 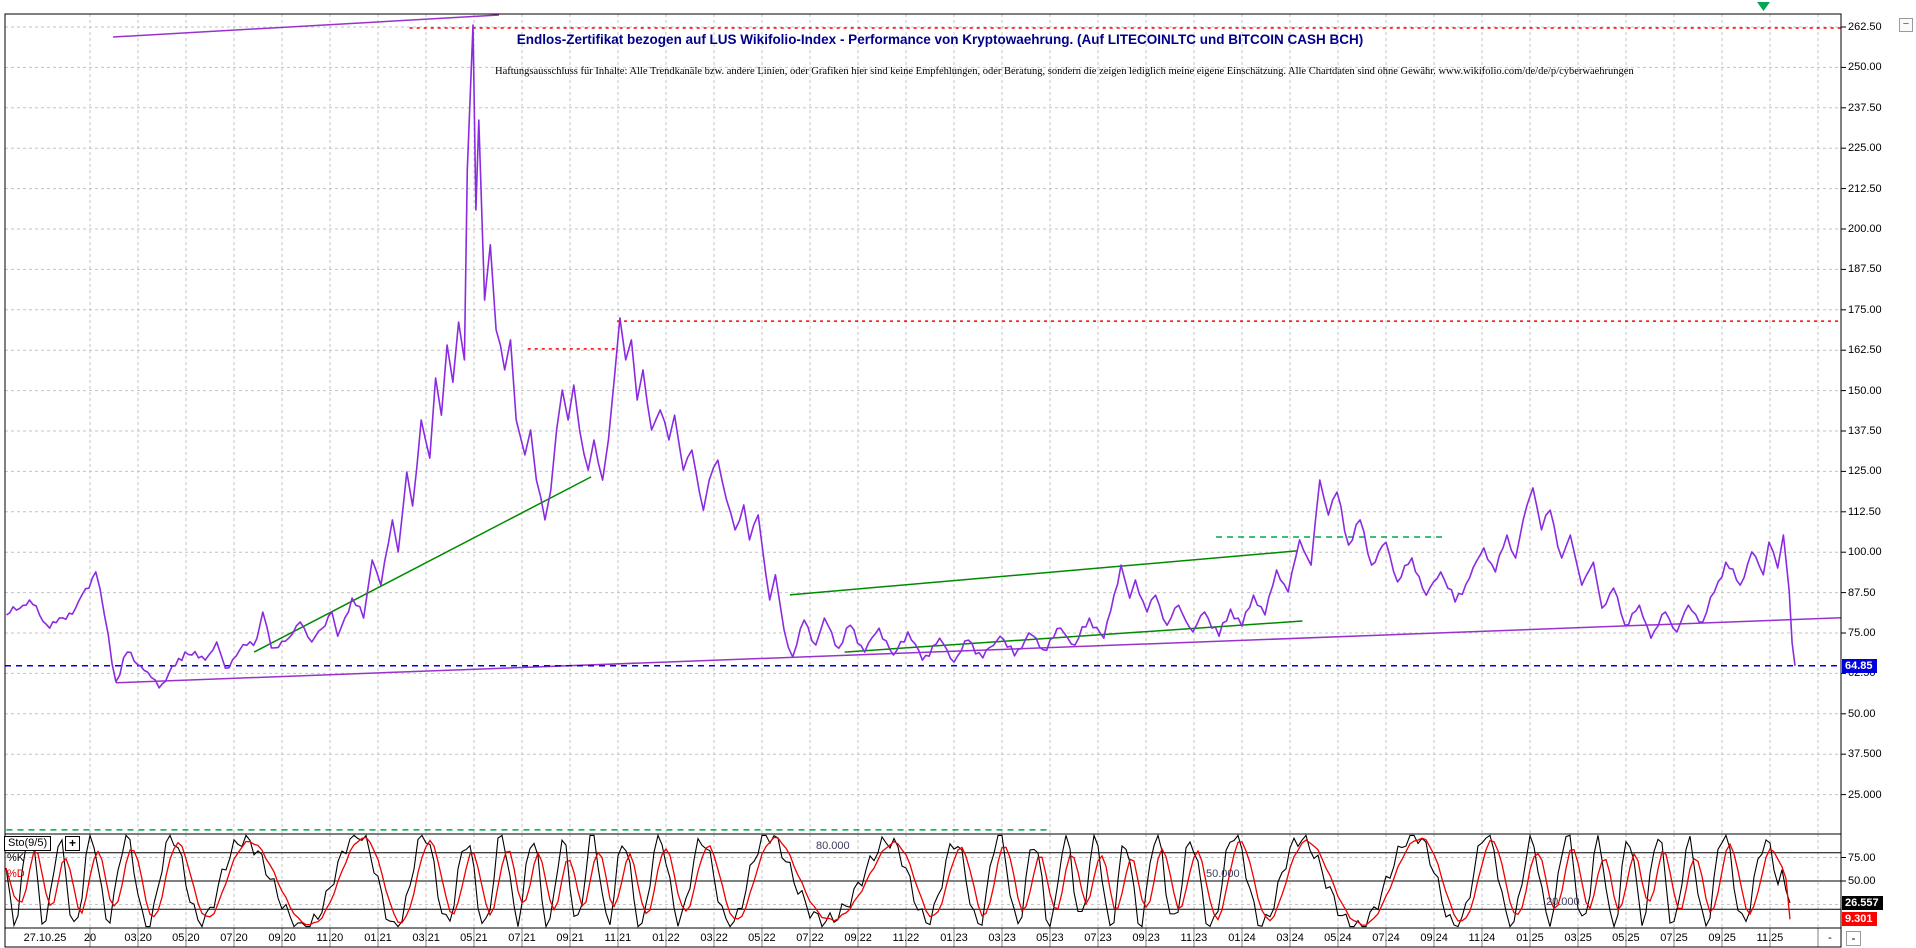 What do you see at coordinates (1862, 713) in the screenshot?
I see `y-axis-label: 50.00` at bounding box center [1862, 713].